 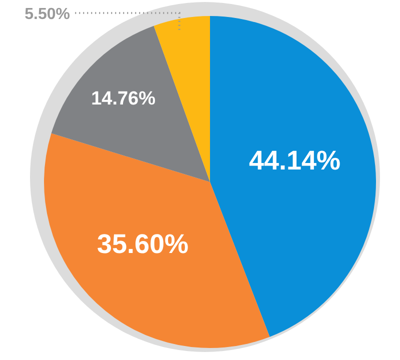 What do you see at coordinates (47, 14) in the screenshot?
I see `data-label: 5.50%` at bounding box center [47, 14].